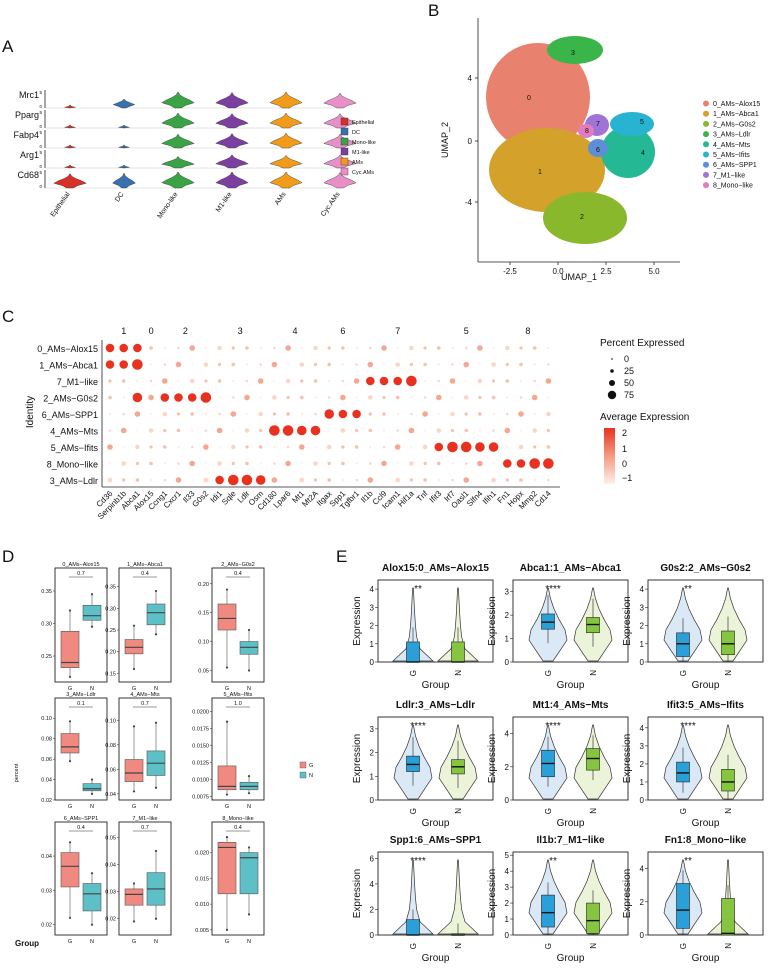  What do you see at coordinates (507, 935) in the screenshot?
I see `panel-e-y-ticklabel: 0` at bounding box center [507, 935].